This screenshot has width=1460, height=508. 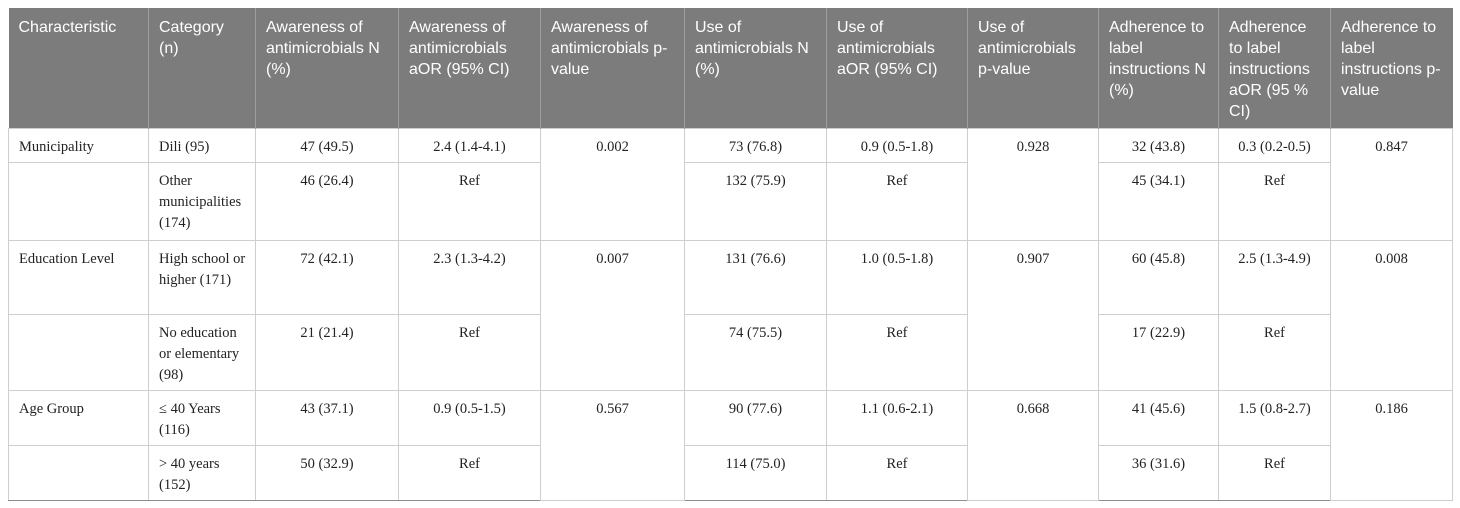 I want to click on cell-use-n: 90 (77.6), so click(x=755, y=418).